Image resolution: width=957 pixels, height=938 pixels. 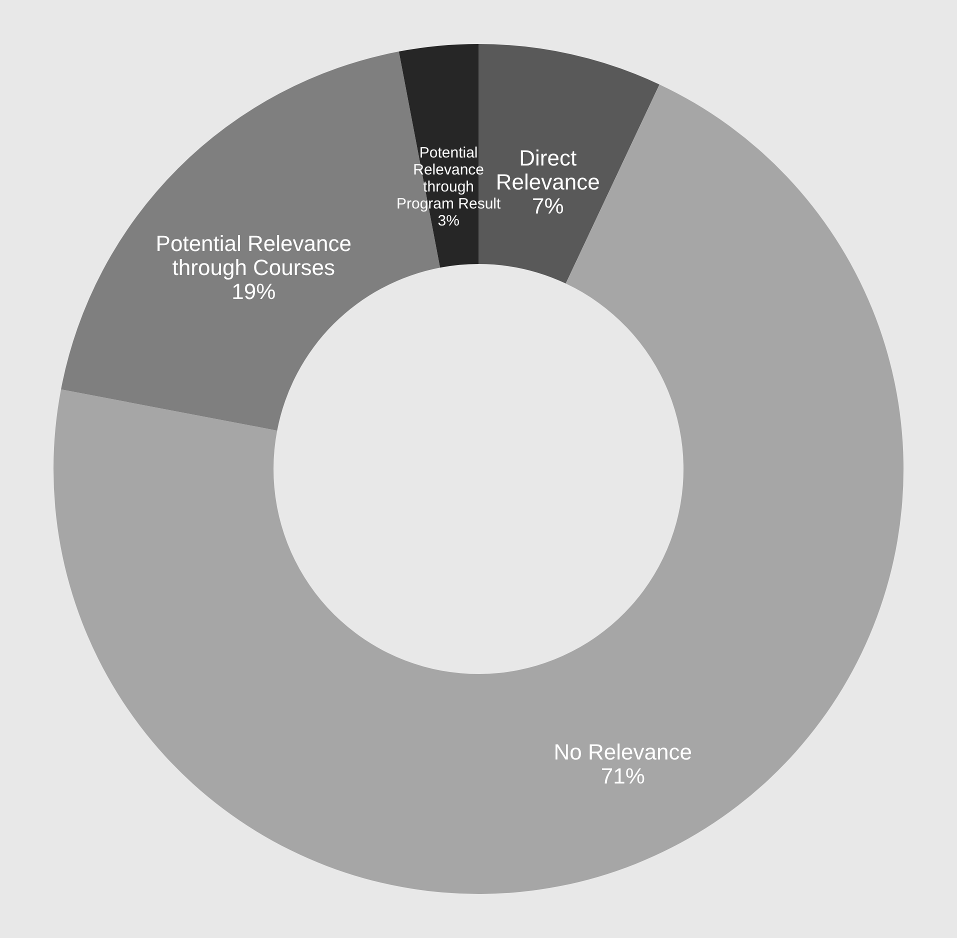 I want to click on slice-label: Potential Relevance through Courses, so click(x=254, y=255).